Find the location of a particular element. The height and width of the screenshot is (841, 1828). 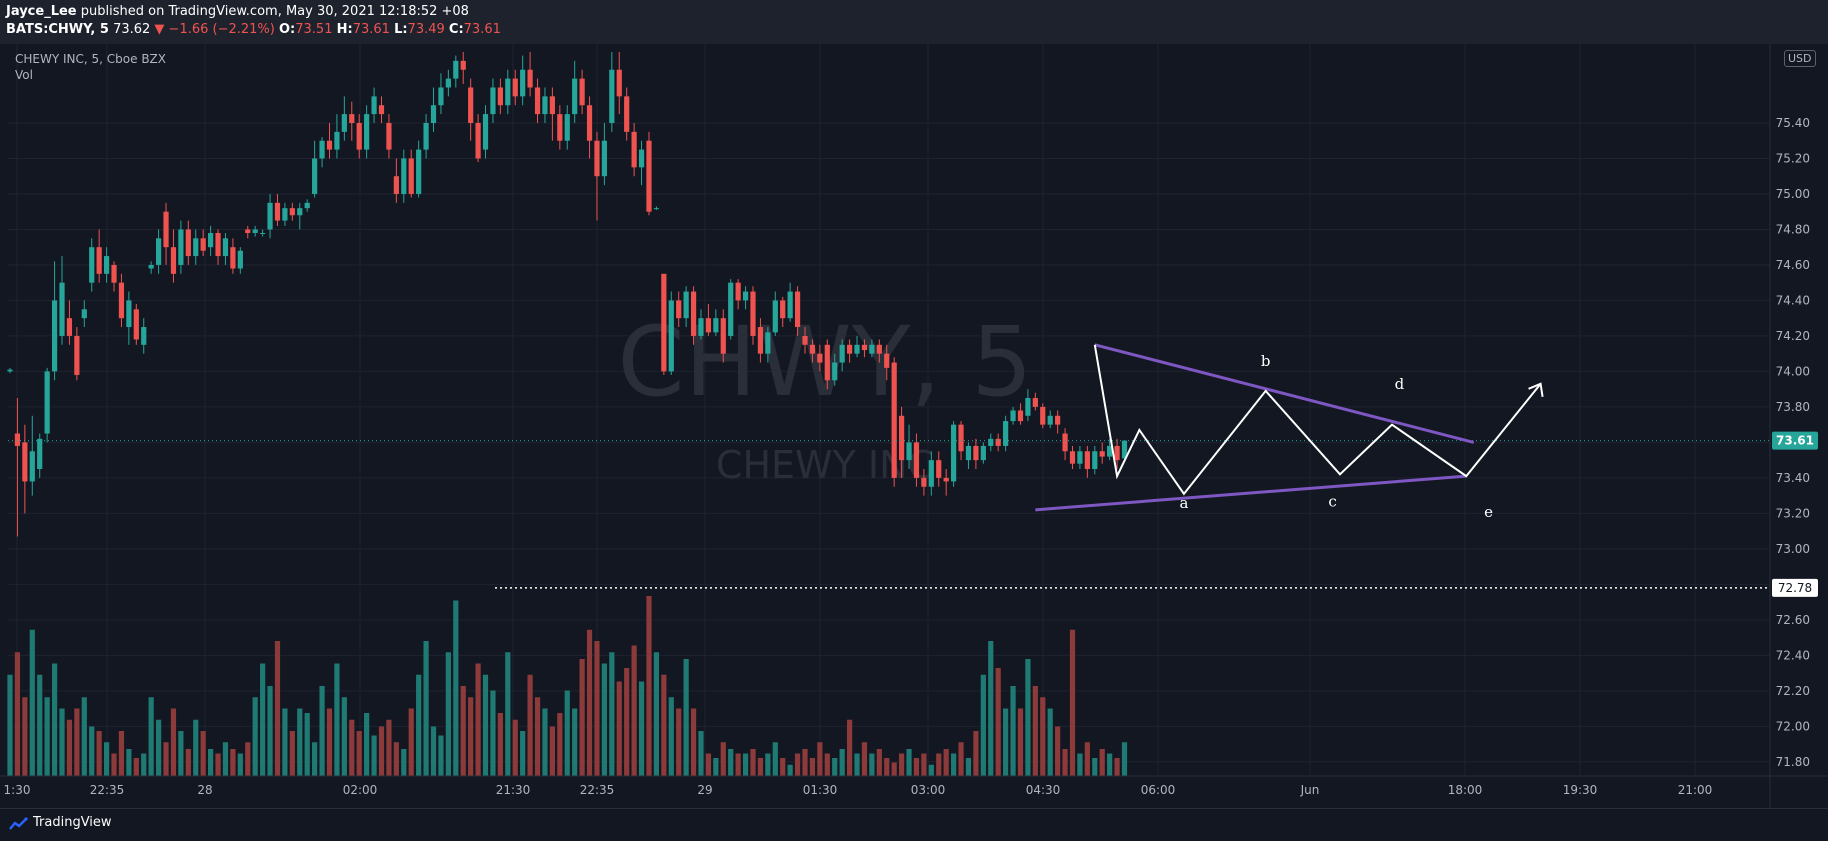

price-tick-label: 72.60 is located at coordinates (1793, 620).